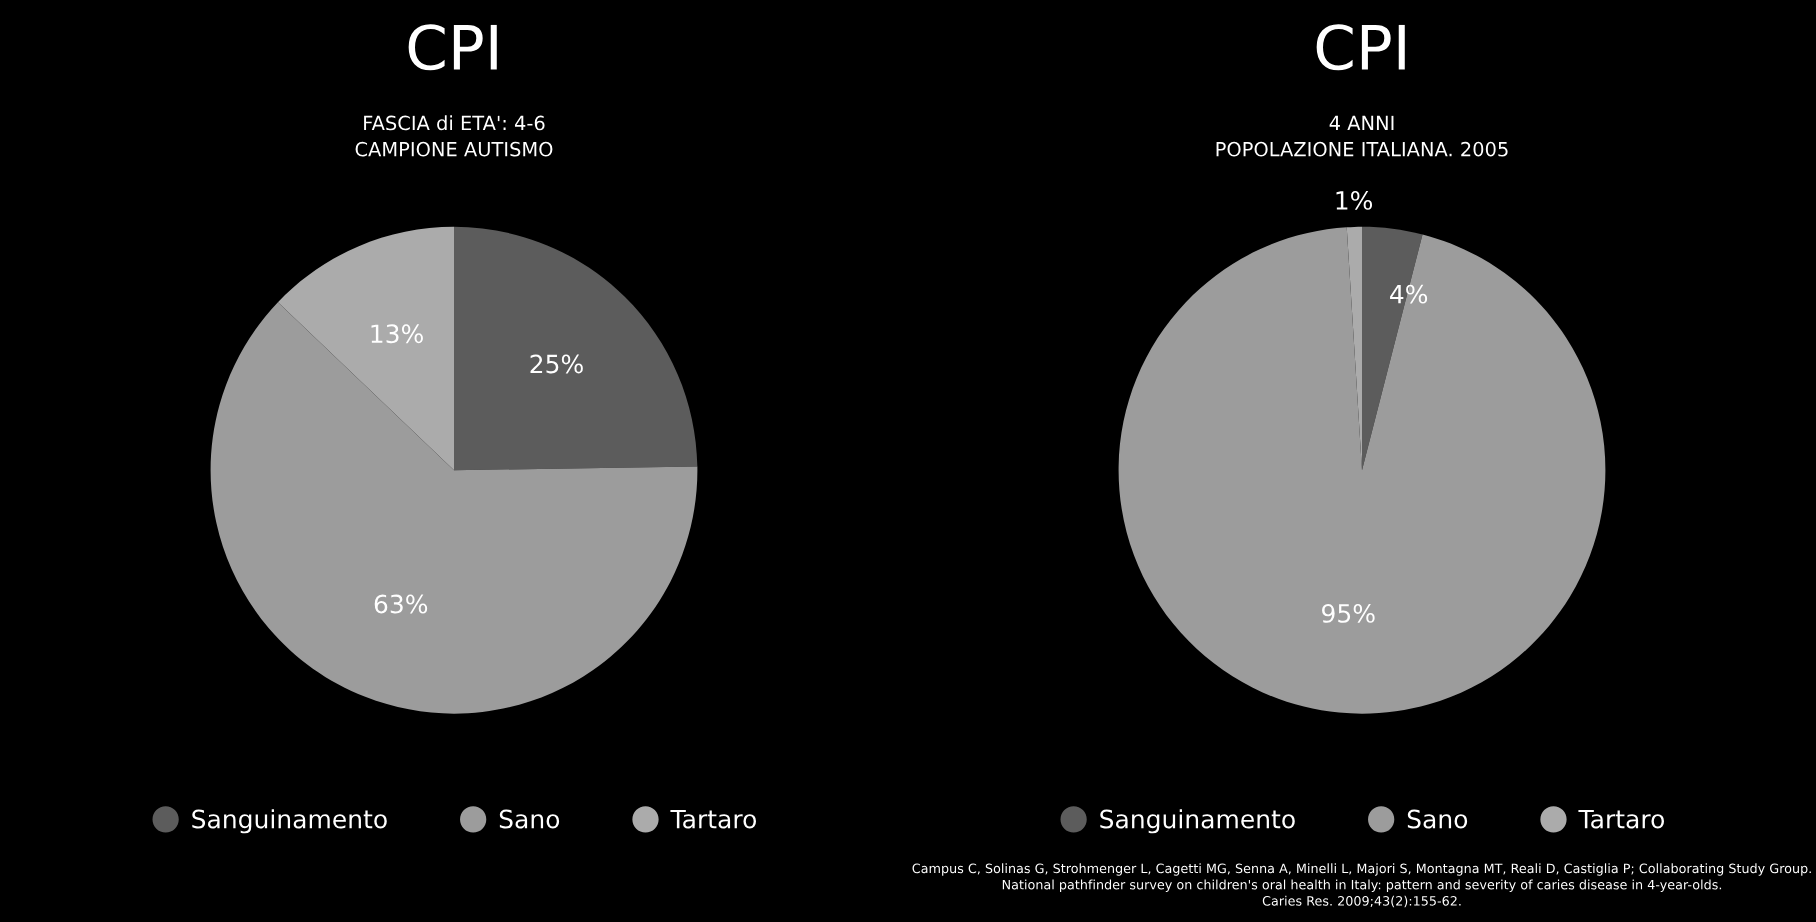  Describe the element at coordinates (1354, 200) in the screenshot. I see `data-label: 1%` at that location.